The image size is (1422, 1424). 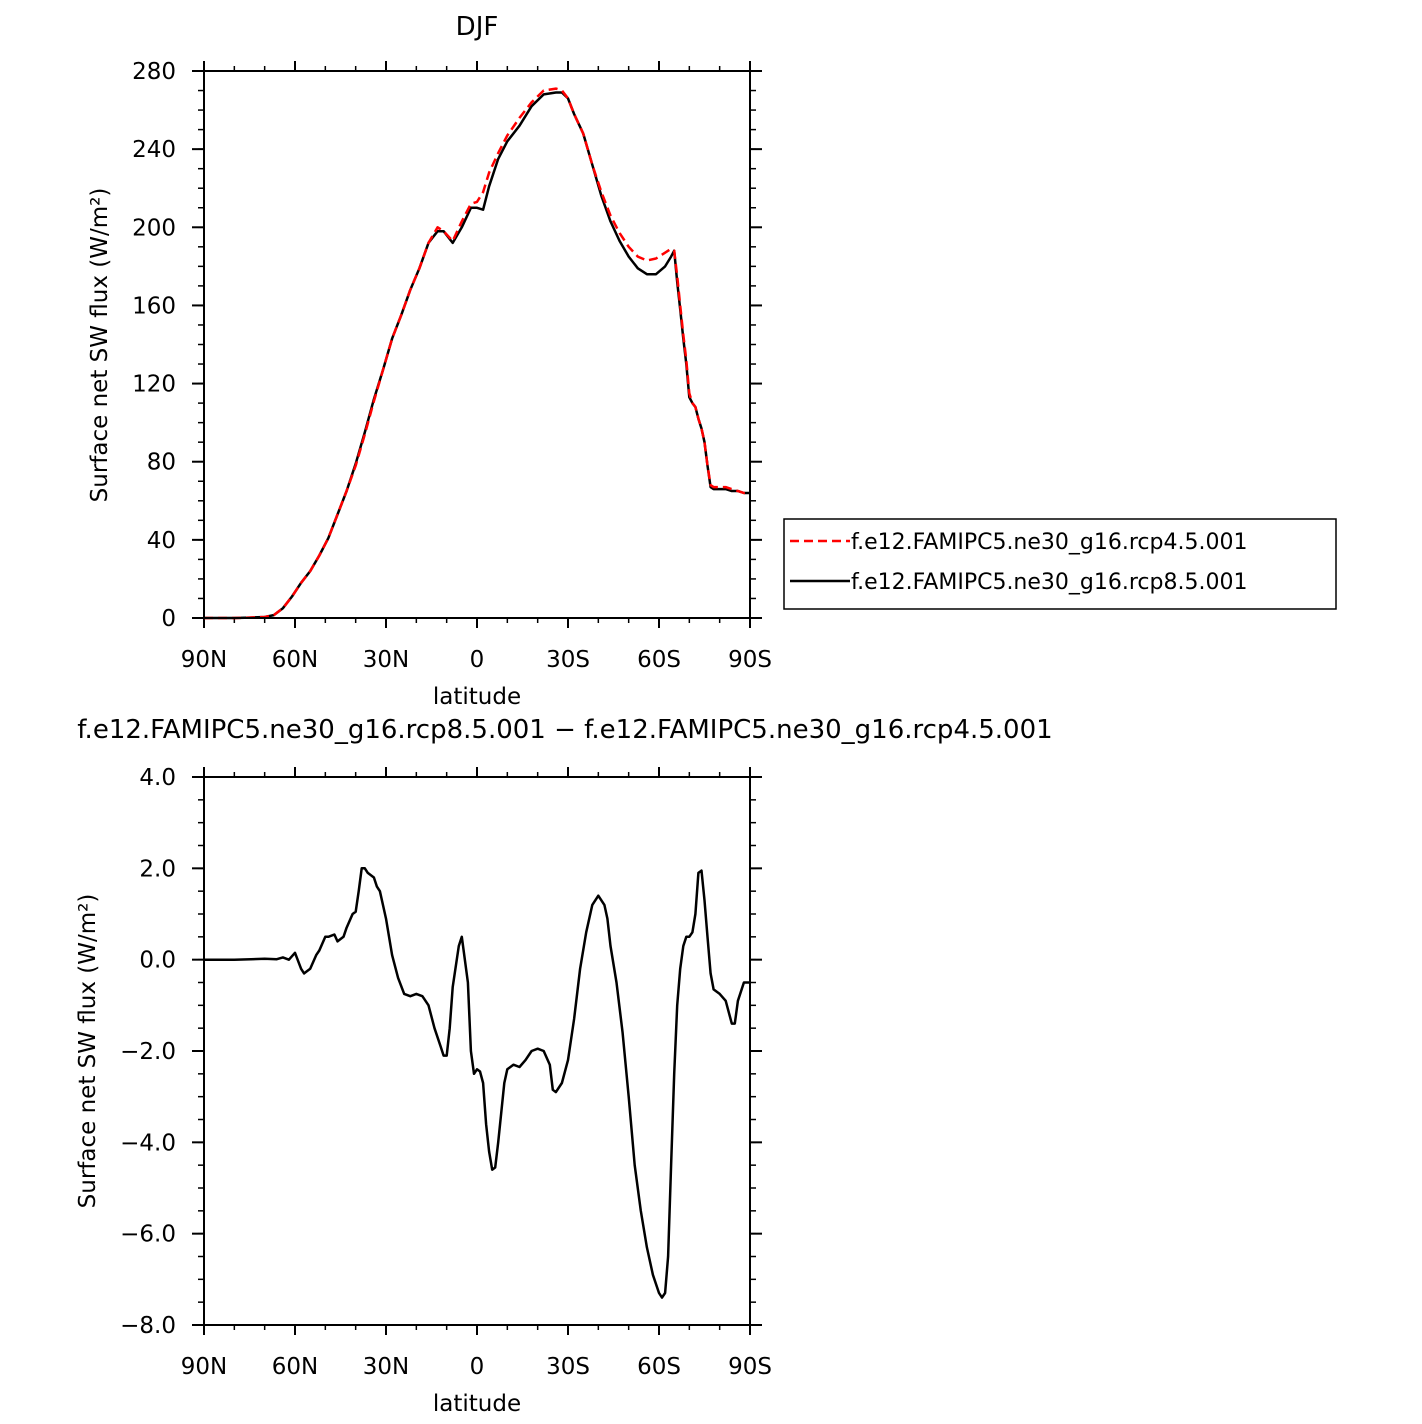 I want to click on top-x-axis-title: latitude, so click(x=477, y=697).